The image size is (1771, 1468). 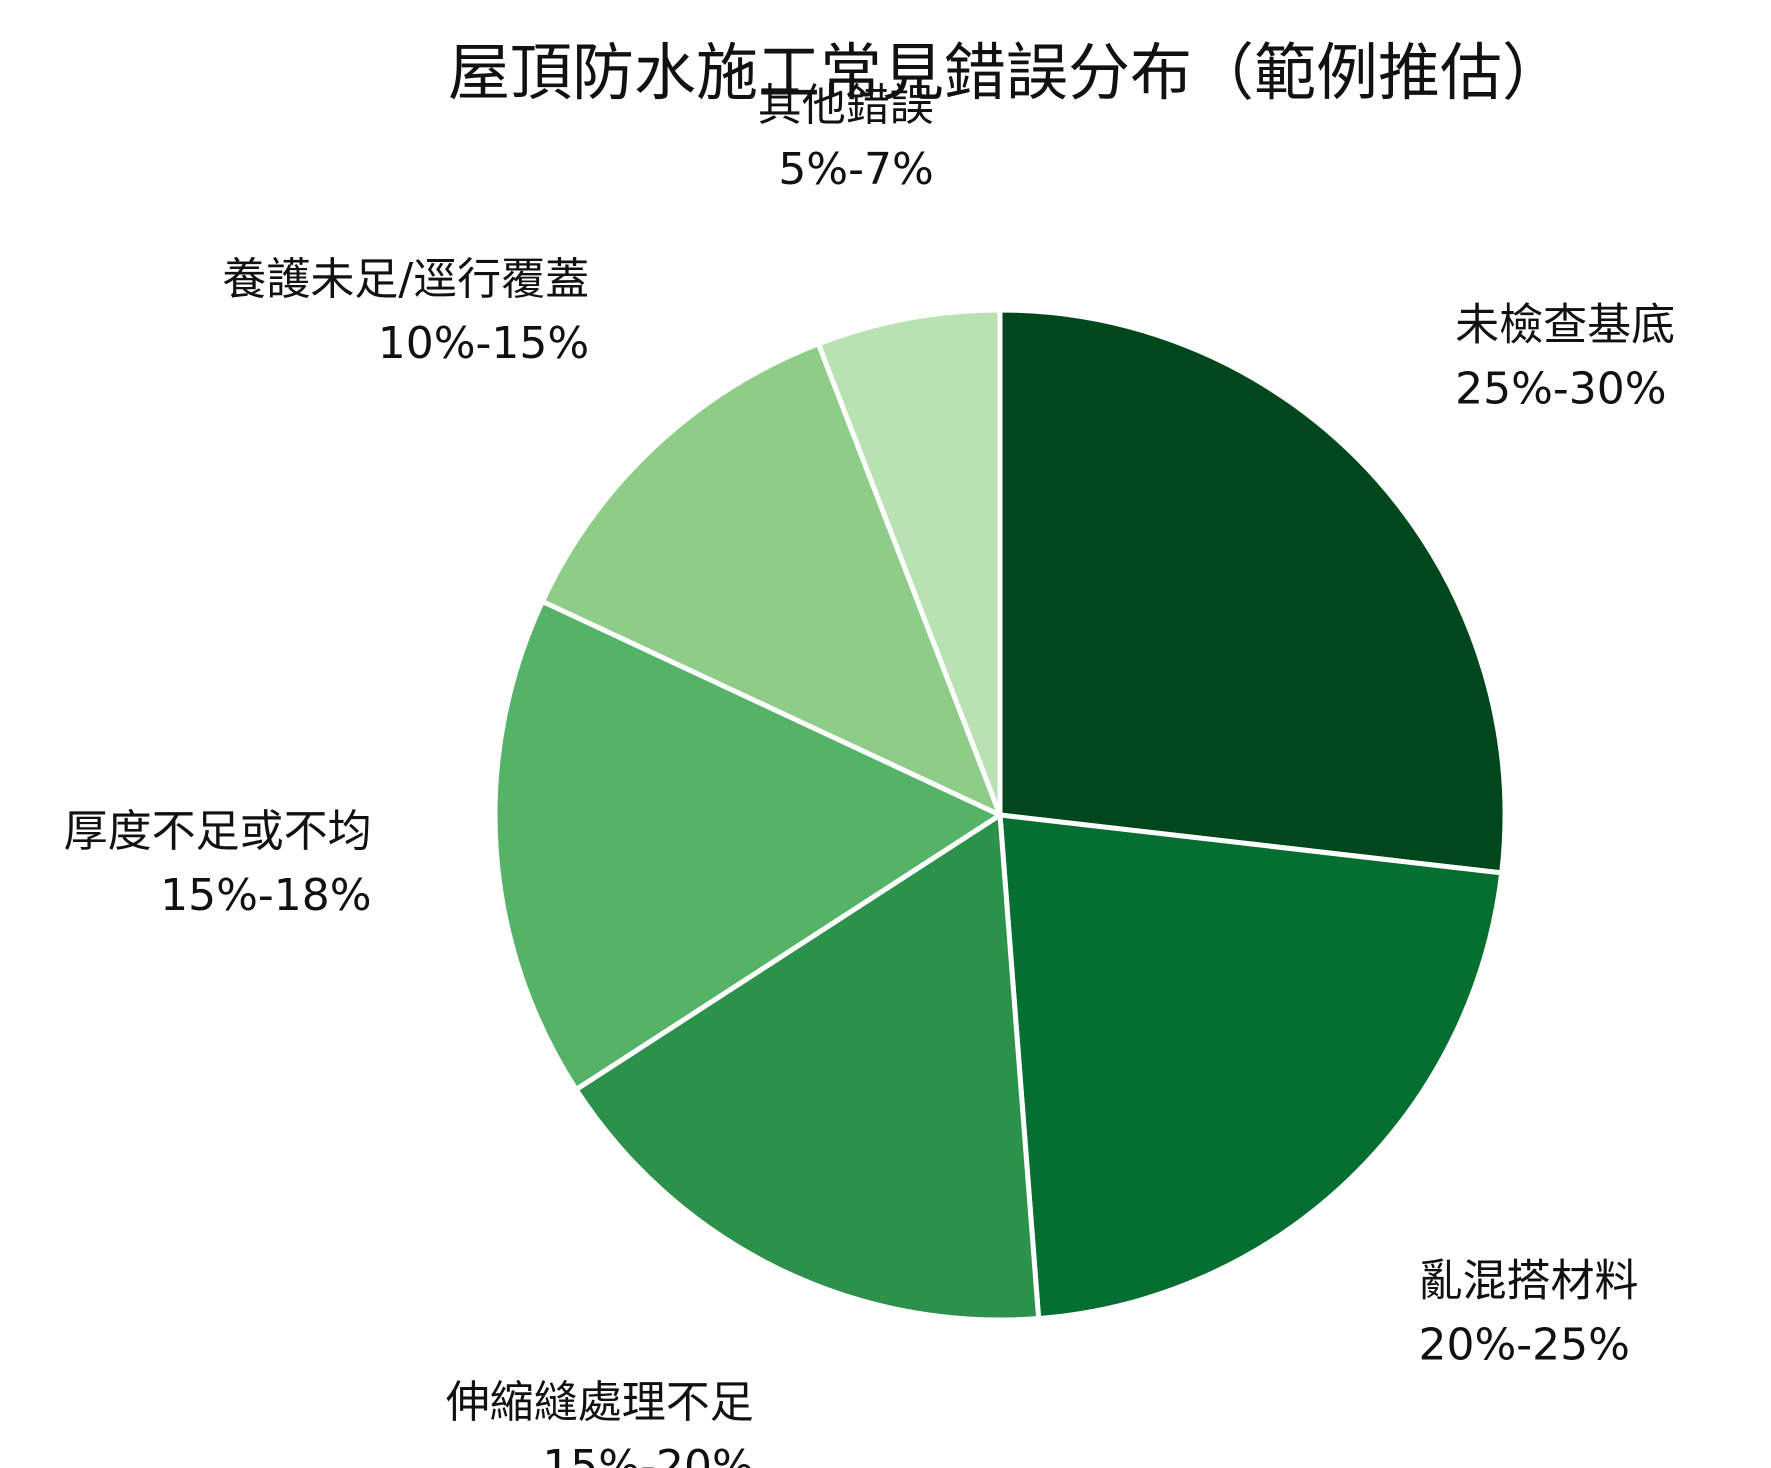 What do you see at coordinates (265, 895) in the screenshot?
I see `slice-range-4: 15%-18%` at bounding box center [265, 895].